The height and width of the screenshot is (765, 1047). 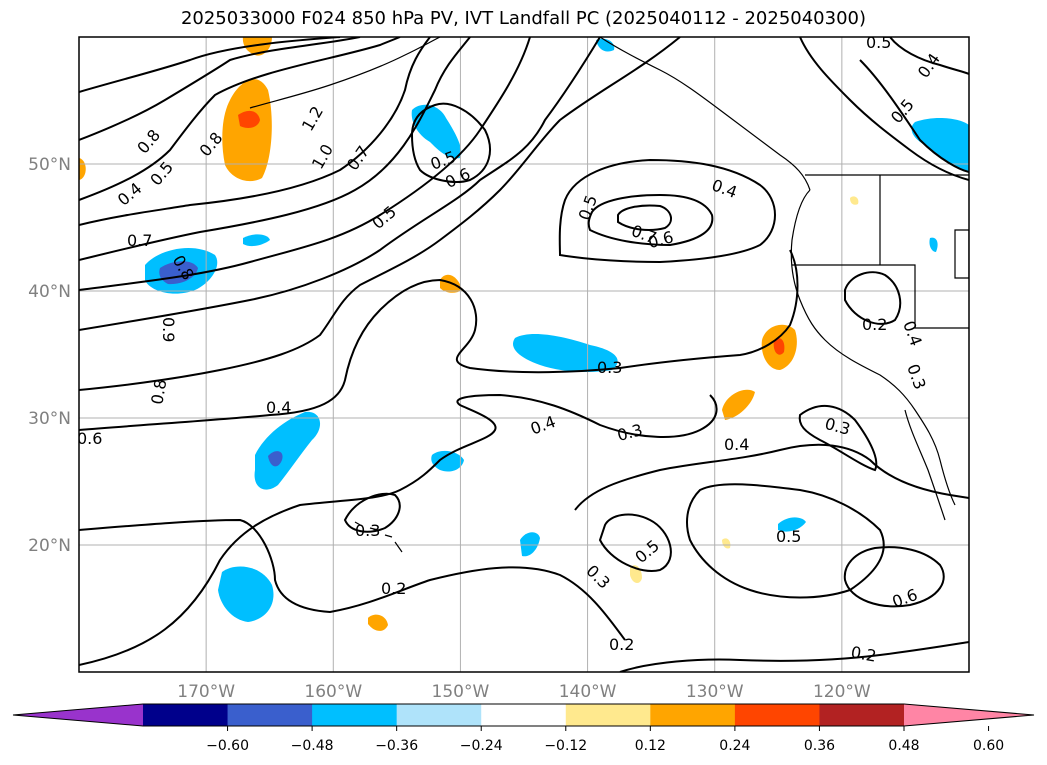 What do you see at coordinates (734, 746) in the screenshot?
I see `colorbar-tick-label: 0.24` at bounding box center [734, 746].